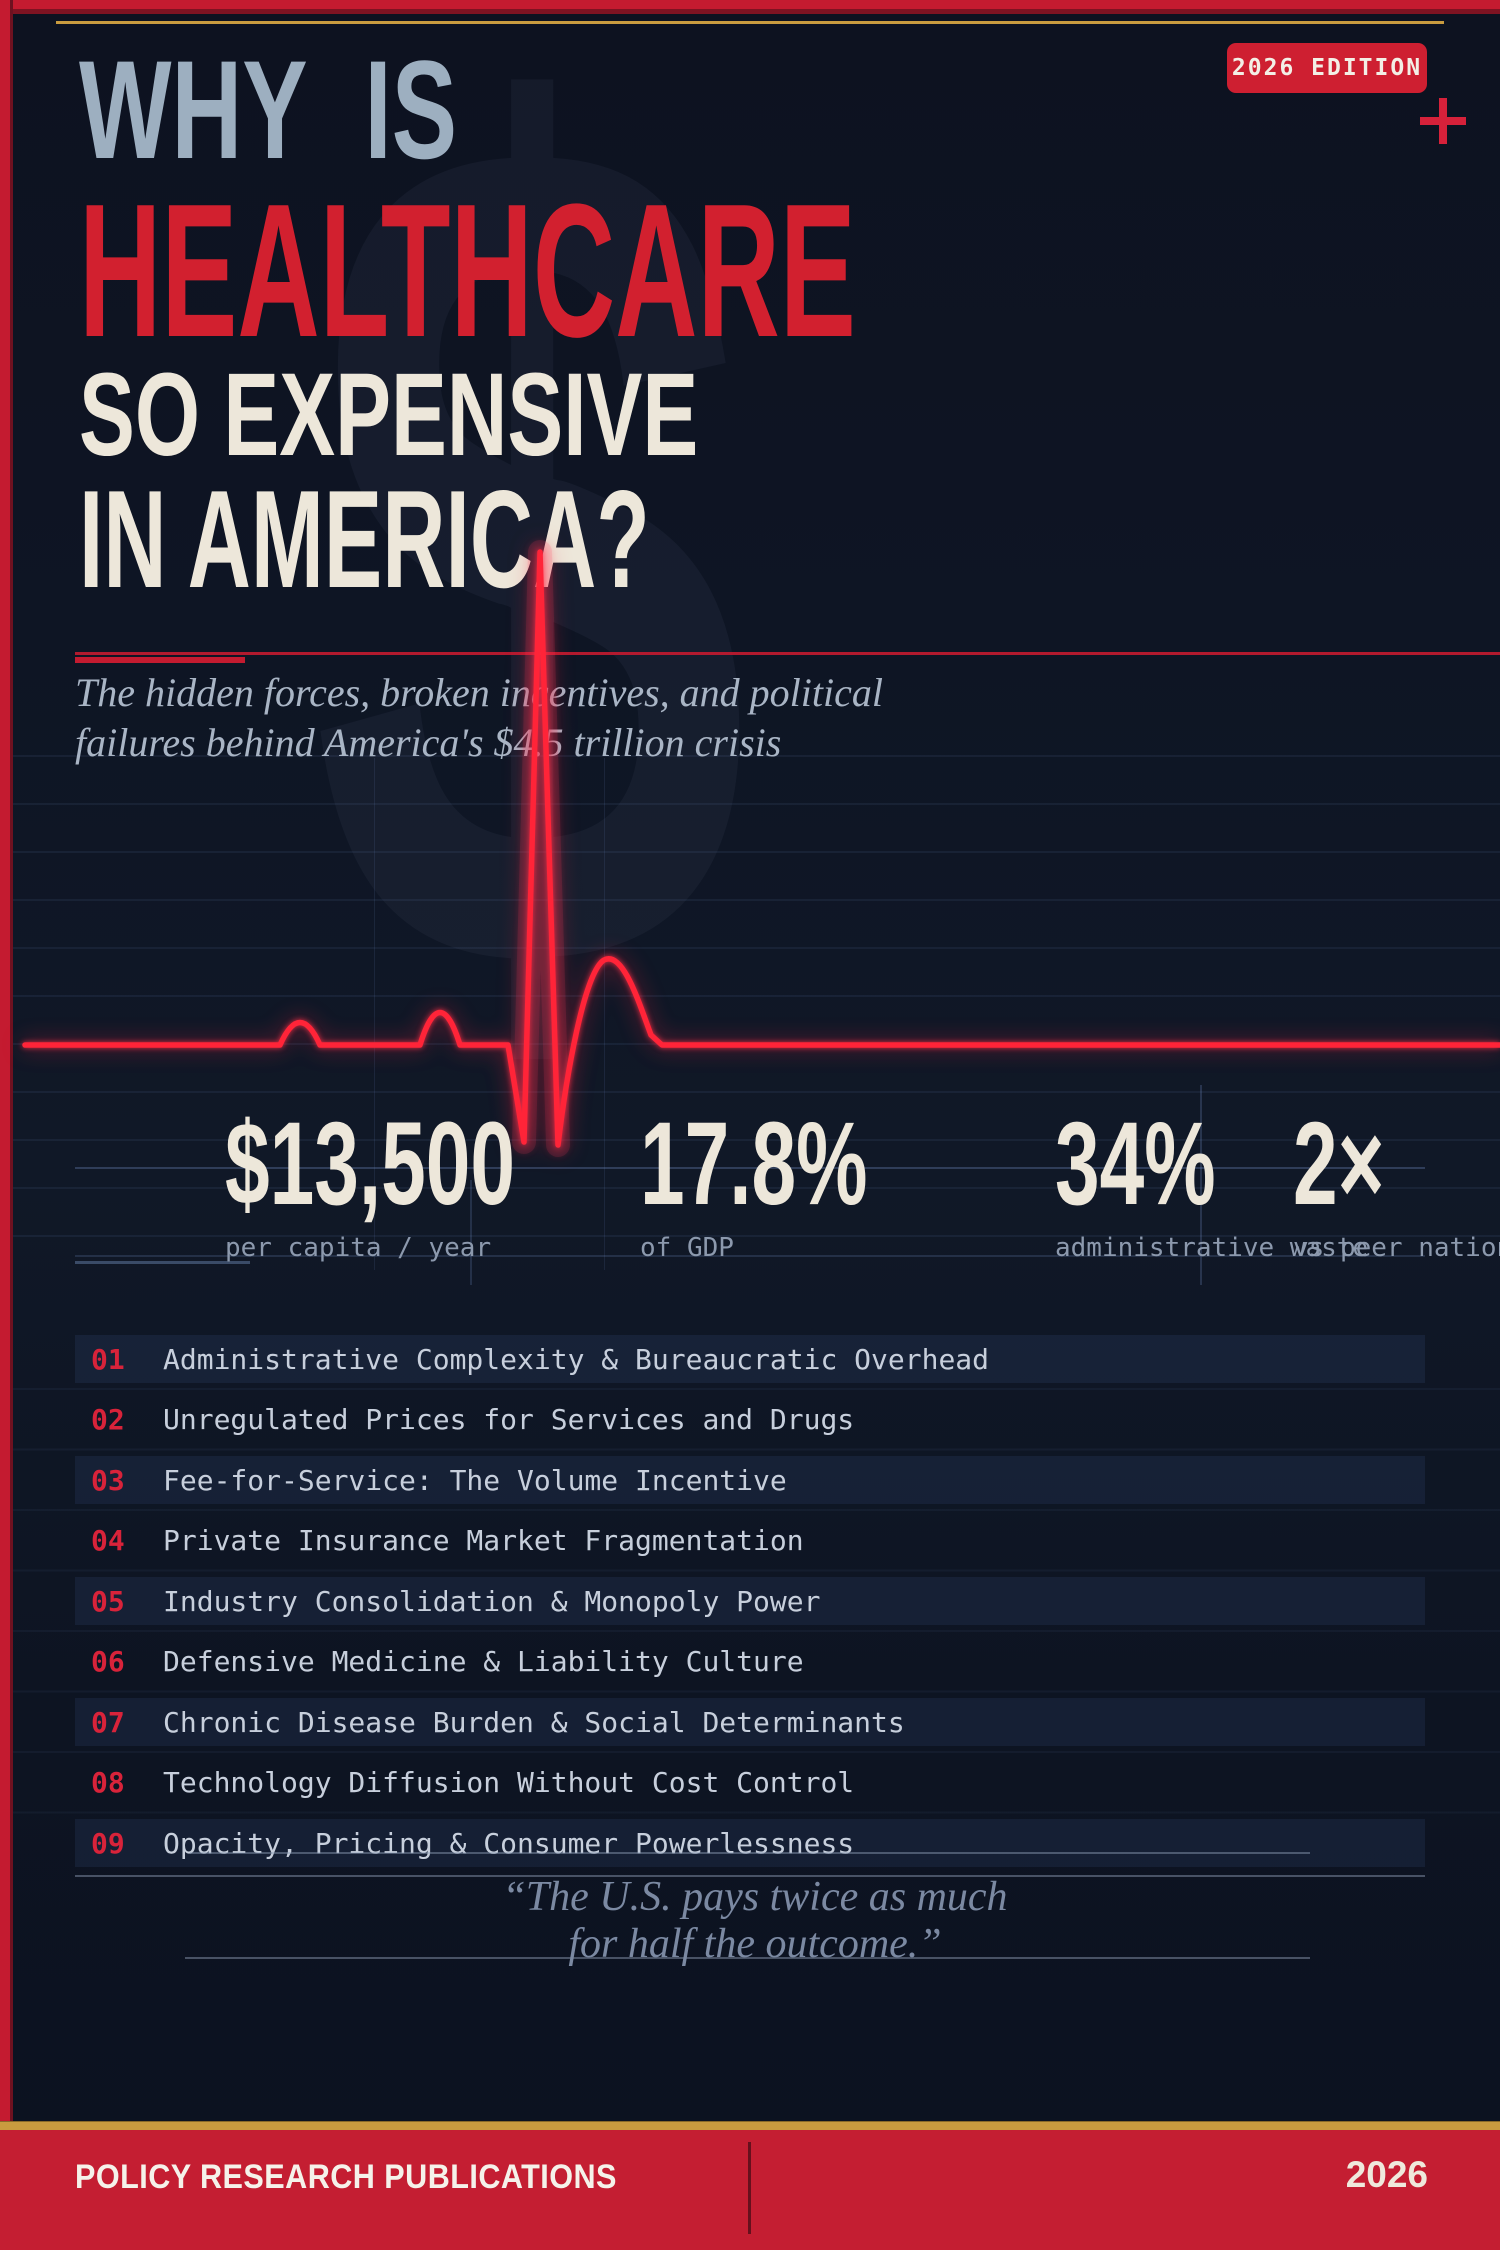 The image size is (1500, 2250). What do you see at coordinates (108, 1782) in the screenshot?
I see `list-item-number: 08` at bounding box center [108, 1782].